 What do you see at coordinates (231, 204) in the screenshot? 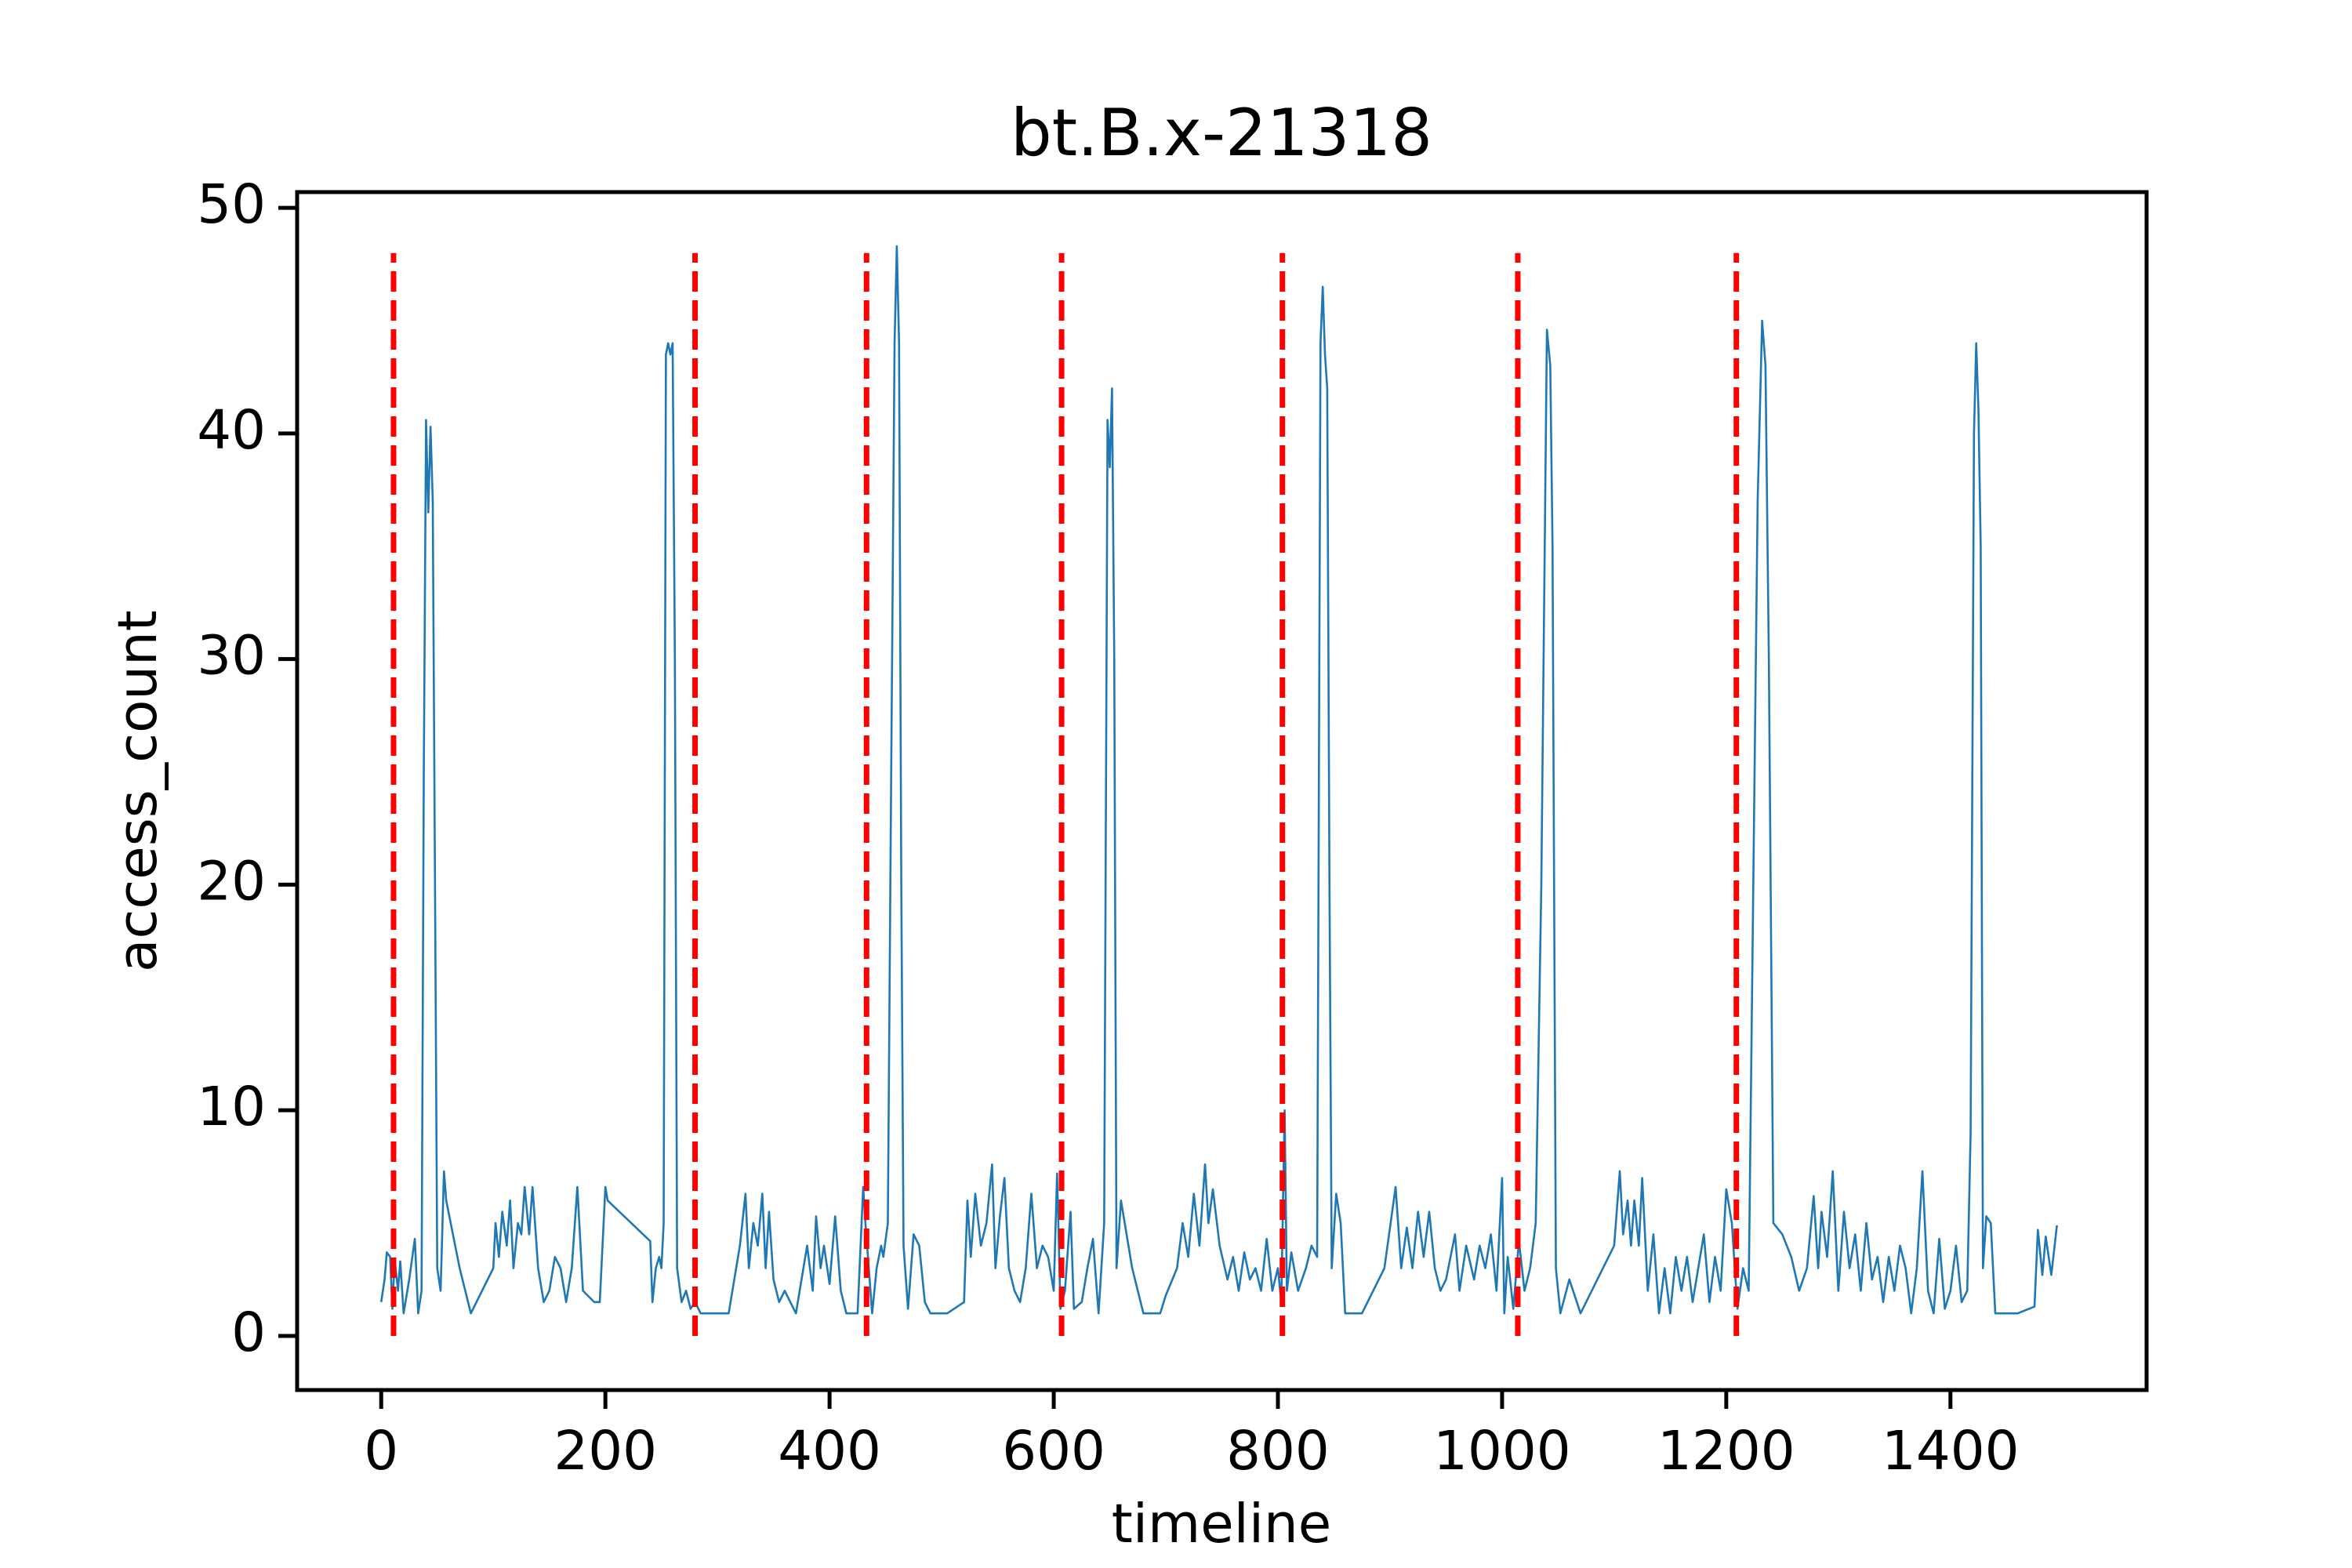
I see `y-tick-label: 50` at bounding box center [231, 204].